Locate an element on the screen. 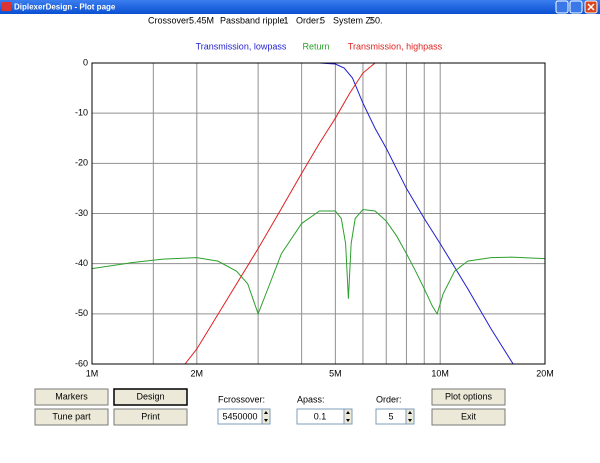 The image size is (600, 463). x-tick-label: 10M is located at coordinates (440, 373).